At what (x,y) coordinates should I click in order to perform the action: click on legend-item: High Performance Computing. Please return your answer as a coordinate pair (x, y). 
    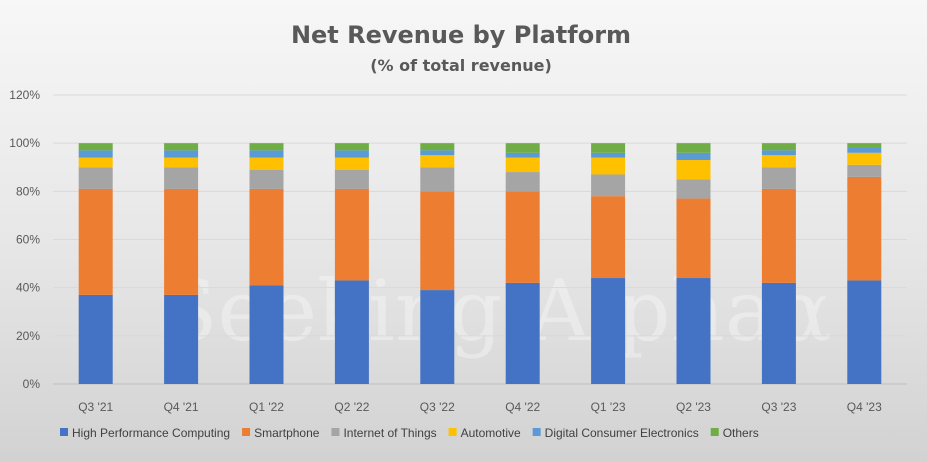
    Looking at the image, I should click on (145, 433).